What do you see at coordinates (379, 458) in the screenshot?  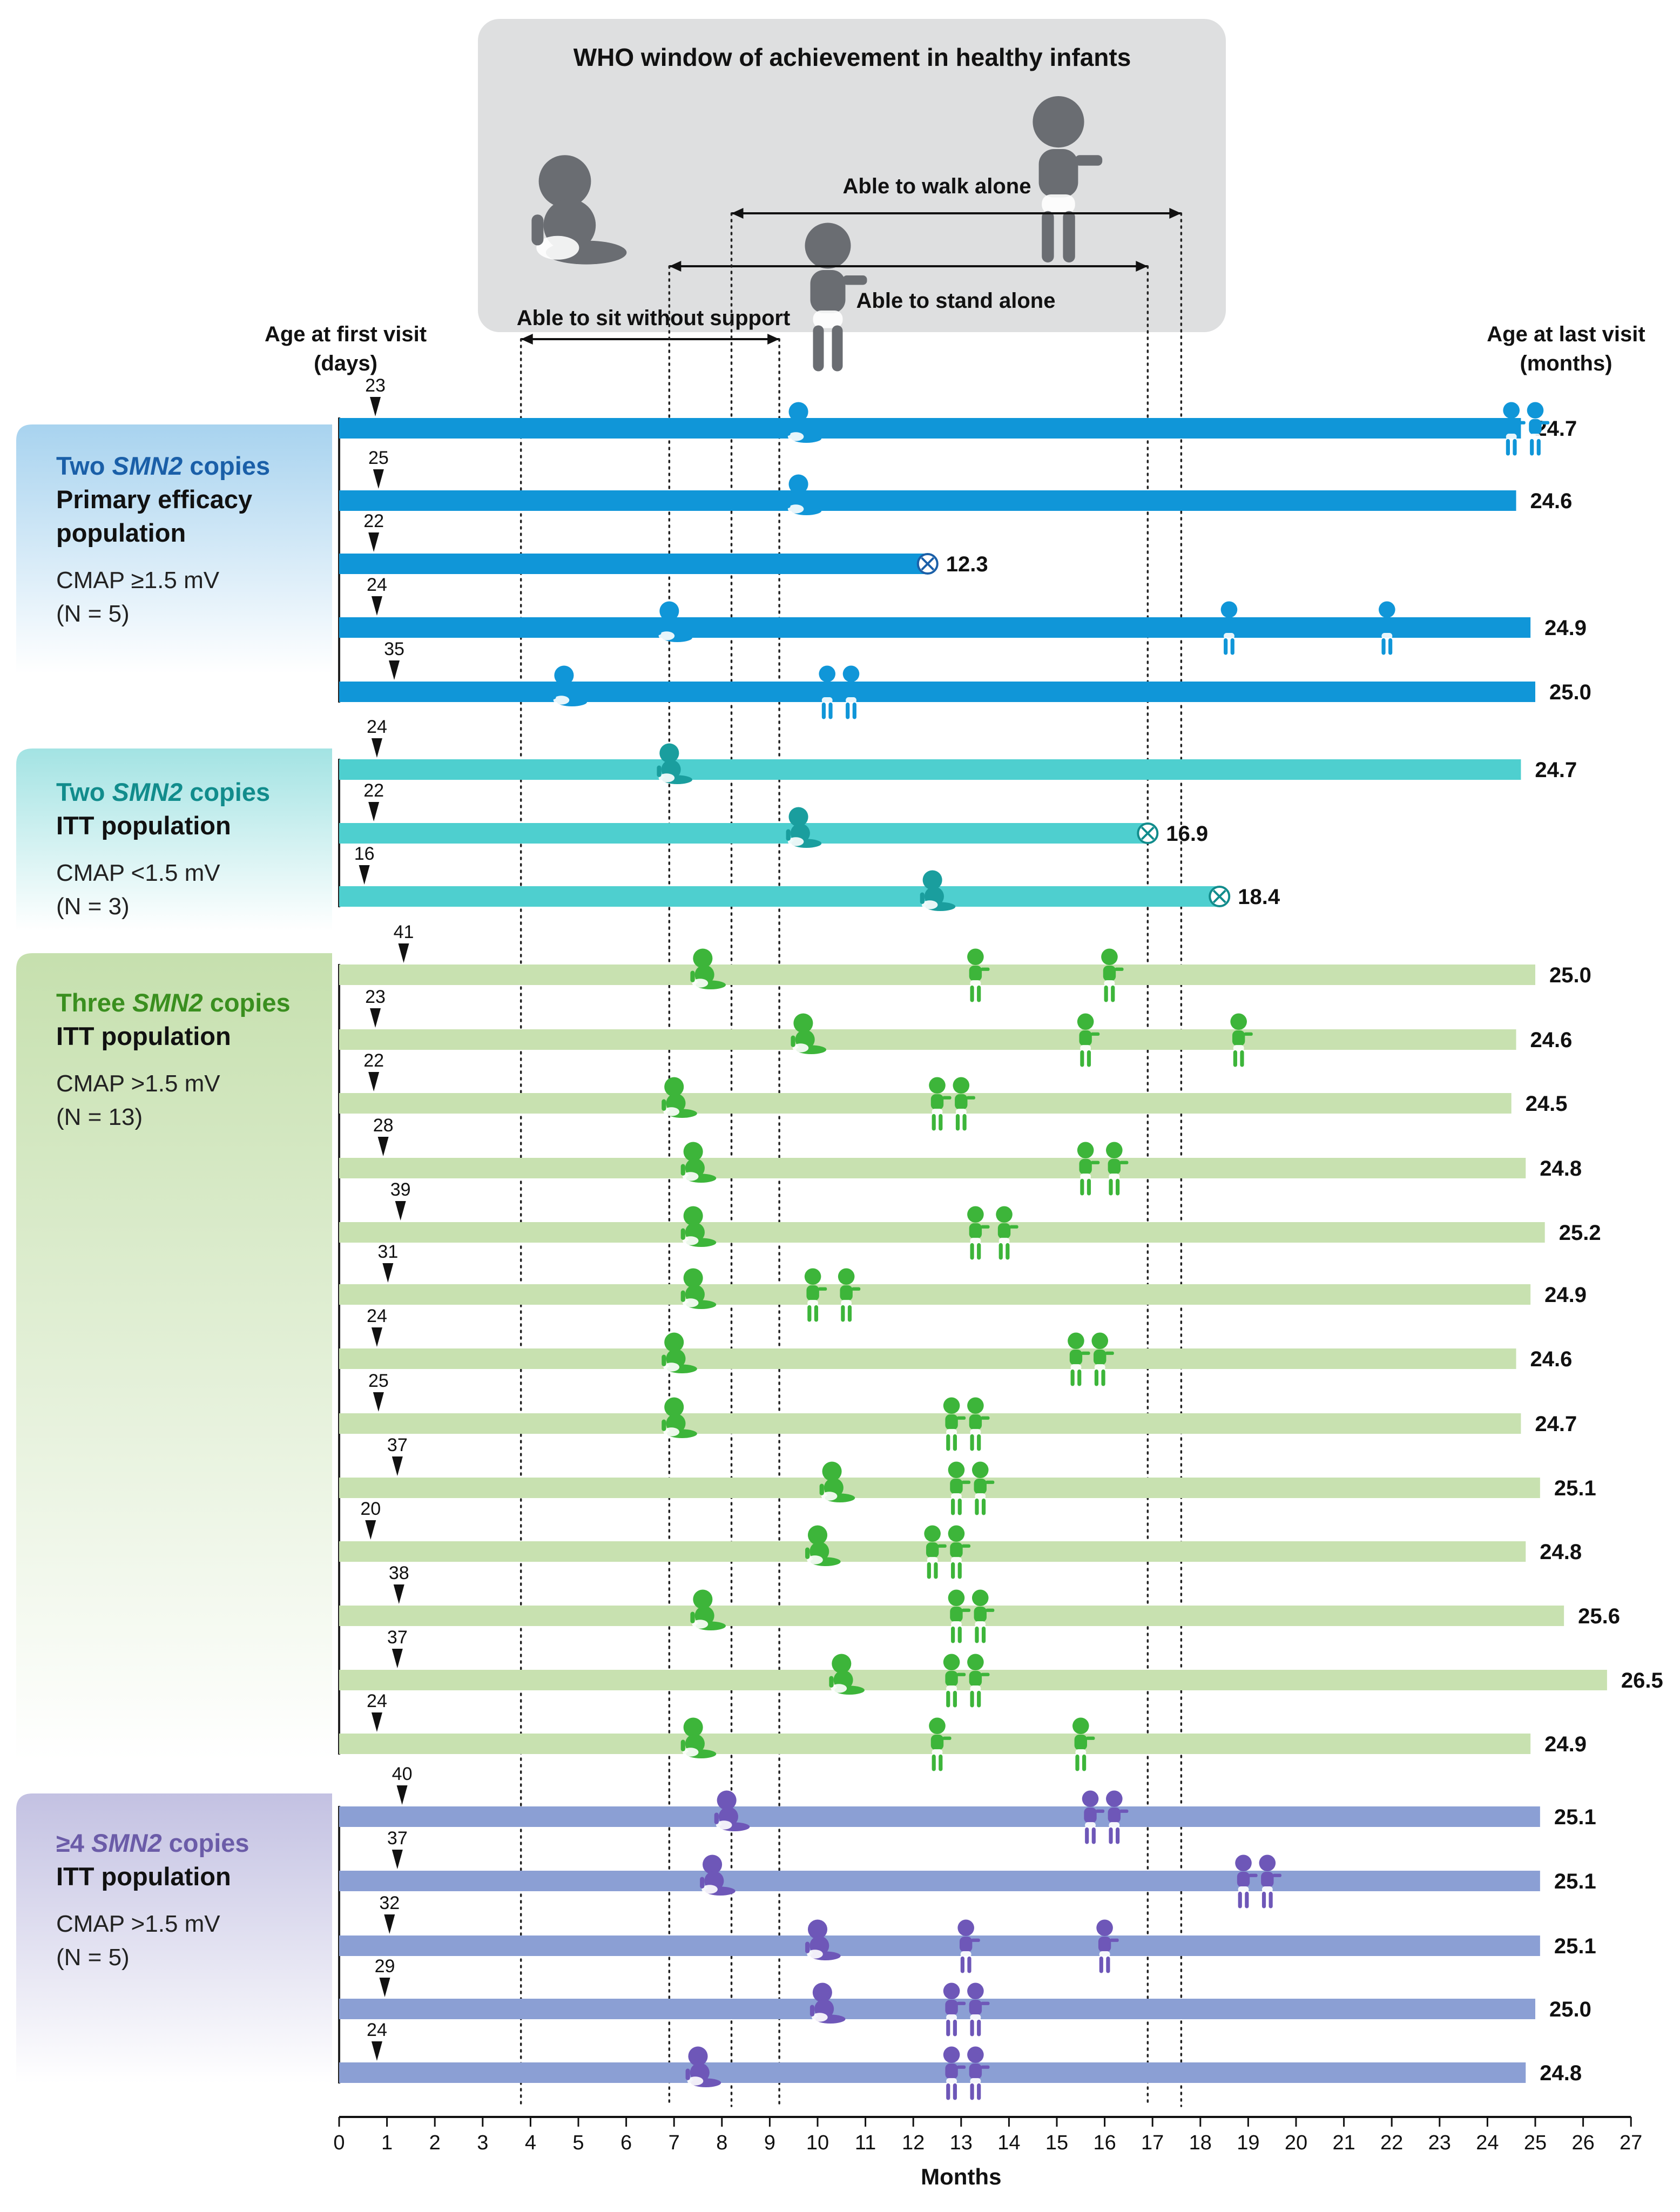 I see `first-visit-label: 25` at bounding box center [379, 458].